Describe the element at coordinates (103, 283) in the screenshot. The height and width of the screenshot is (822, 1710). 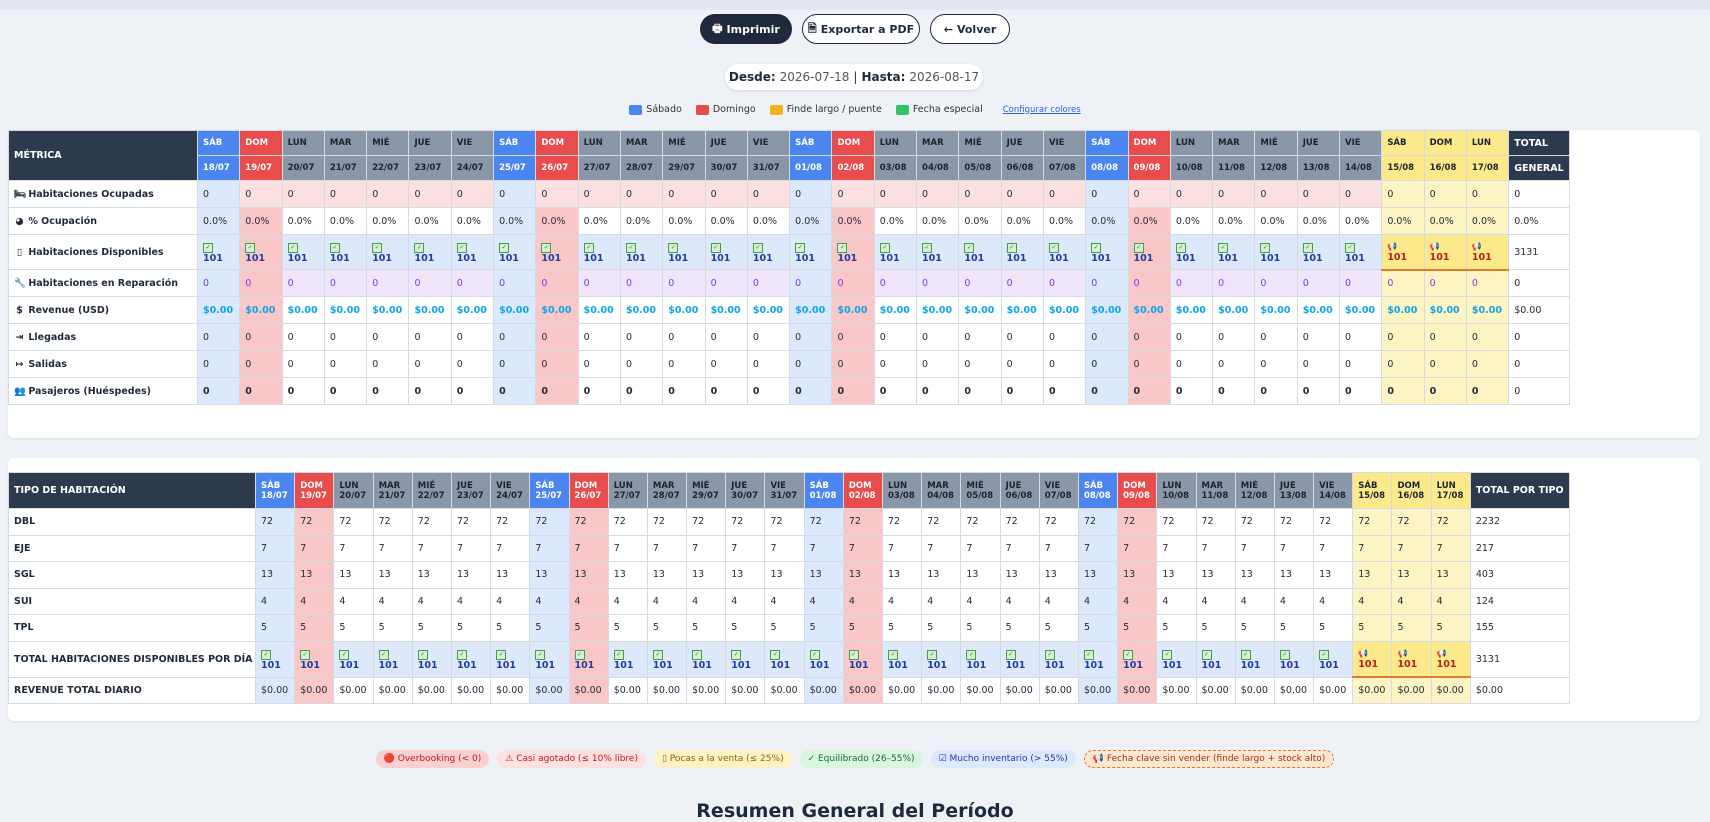
I see `metric-label: 🔧 Habitaciones en Reparación` at that location.